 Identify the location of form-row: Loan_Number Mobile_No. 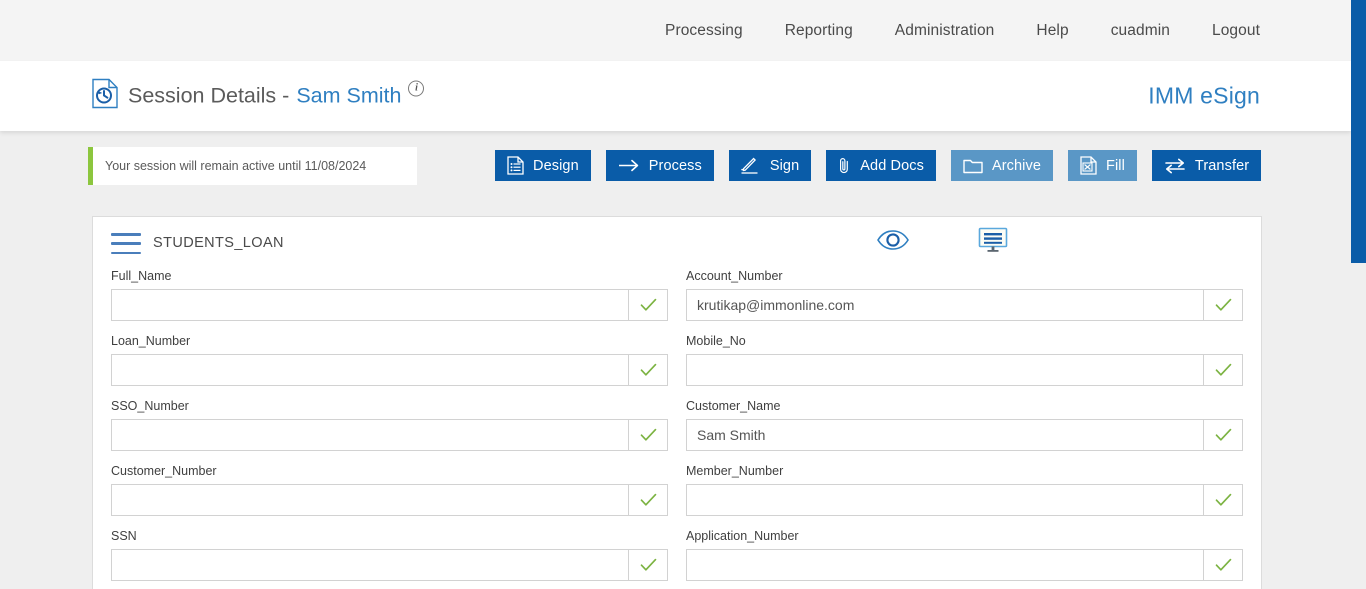
(677, 366).